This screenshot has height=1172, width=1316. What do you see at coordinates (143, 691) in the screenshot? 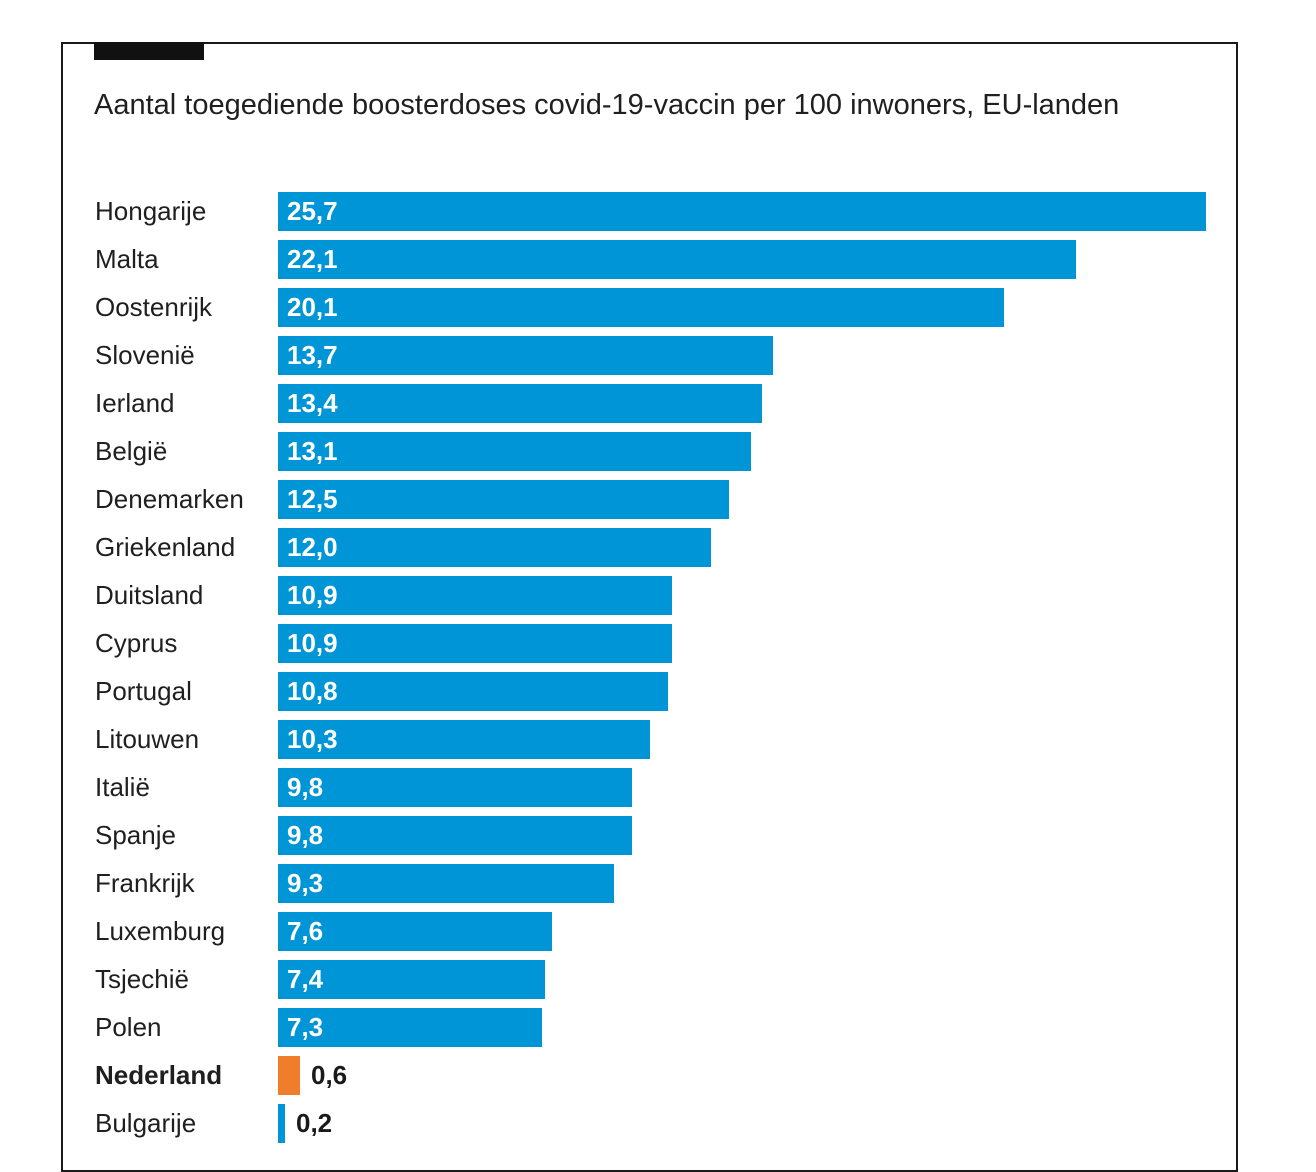
I see `category-label: Portugal` at bounding box center [143, 691].